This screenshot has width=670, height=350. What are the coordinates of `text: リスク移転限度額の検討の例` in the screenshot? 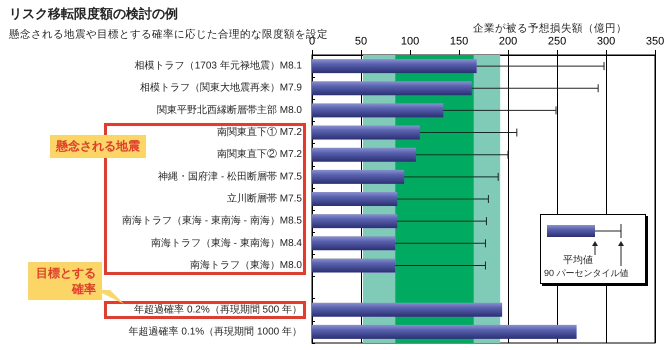 It's located at (93, 13).